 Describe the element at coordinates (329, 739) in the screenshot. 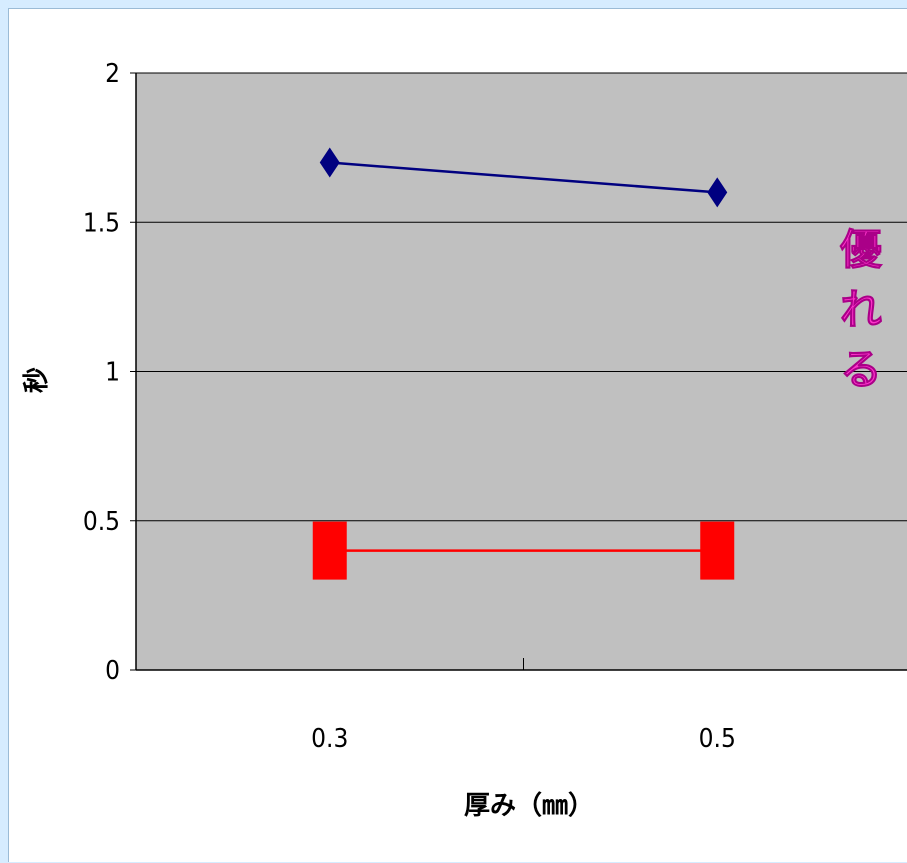

I see `x-tick-label: 0.3` at that location.